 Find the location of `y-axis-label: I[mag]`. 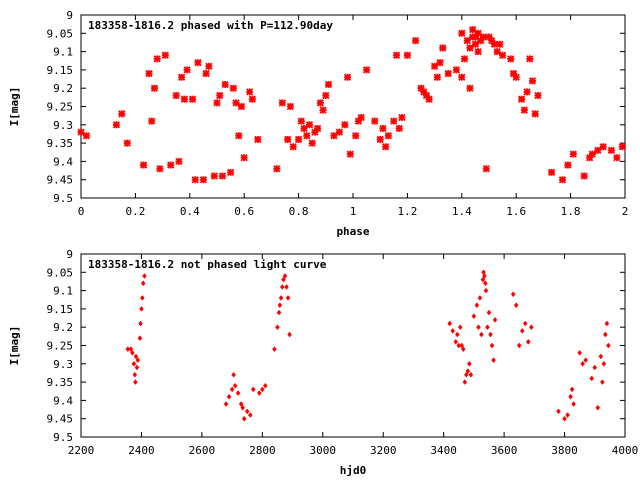

y-axis-label: I[mag] is located at coordinates (14, 107).